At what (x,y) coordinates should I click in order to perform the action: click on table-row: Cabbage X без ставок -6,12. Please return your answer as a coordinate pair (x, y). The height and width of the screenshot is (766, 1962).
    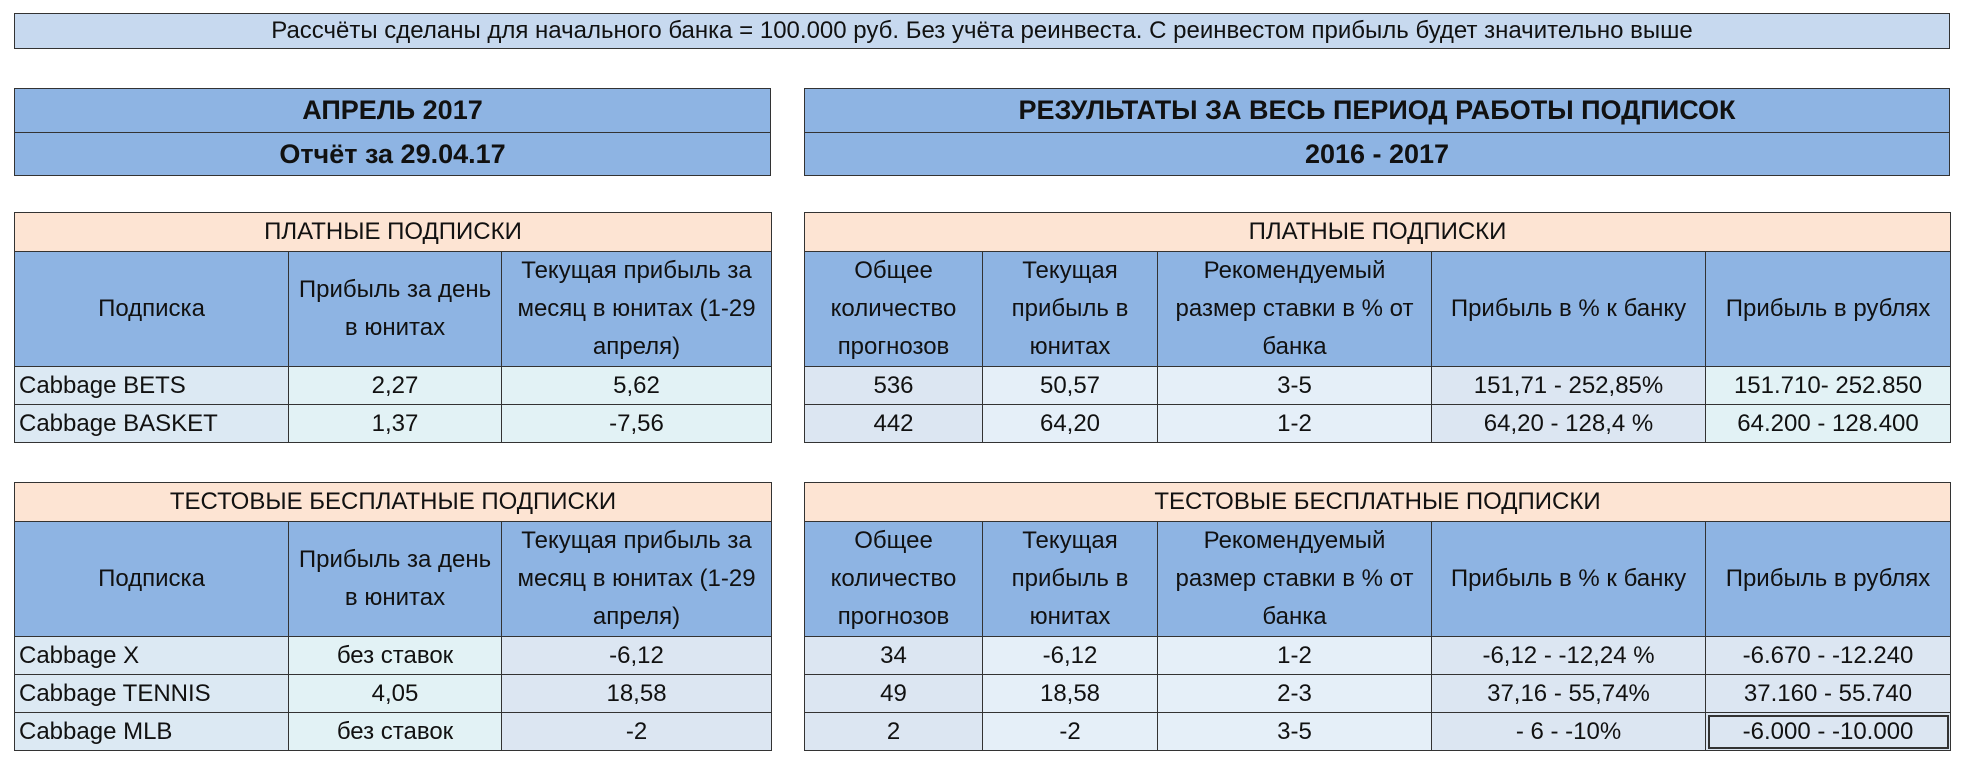
    Looking at the image, I should click on (393, 655).